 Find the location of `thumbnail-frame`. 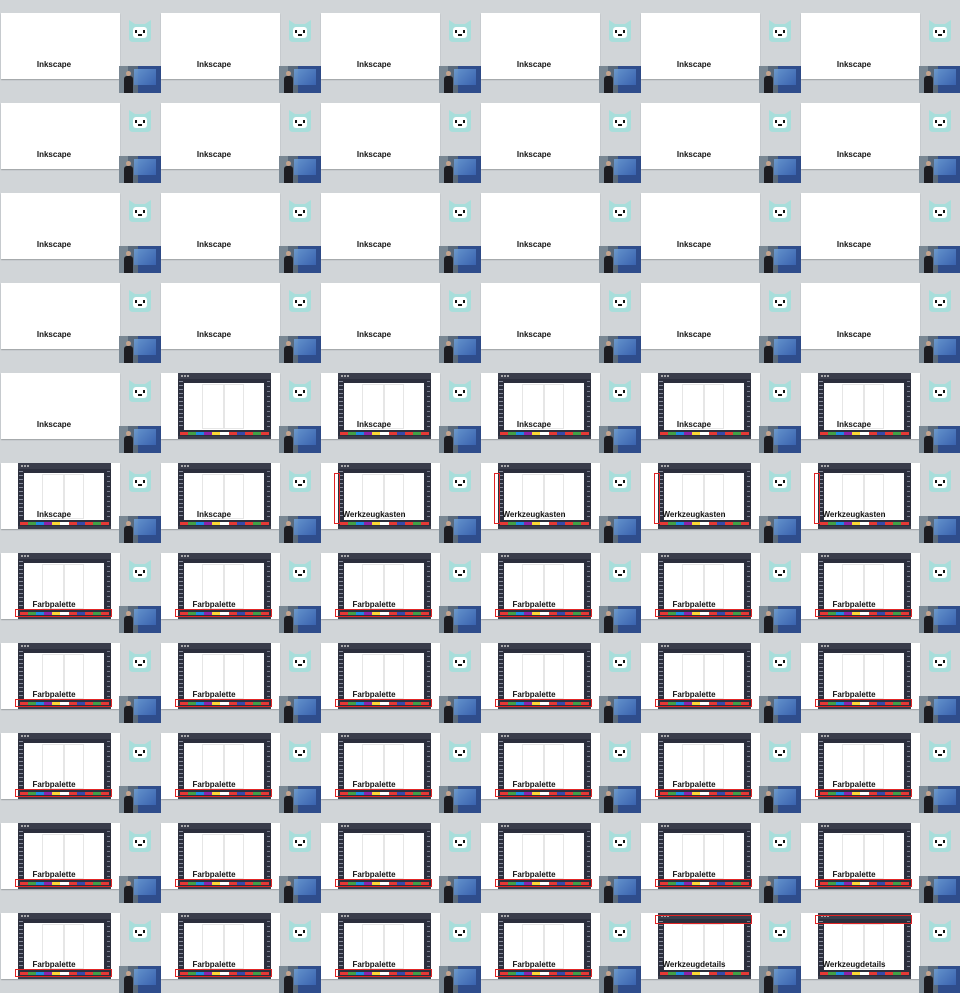

thumbnail-frame is located at coordinates (241, 413).